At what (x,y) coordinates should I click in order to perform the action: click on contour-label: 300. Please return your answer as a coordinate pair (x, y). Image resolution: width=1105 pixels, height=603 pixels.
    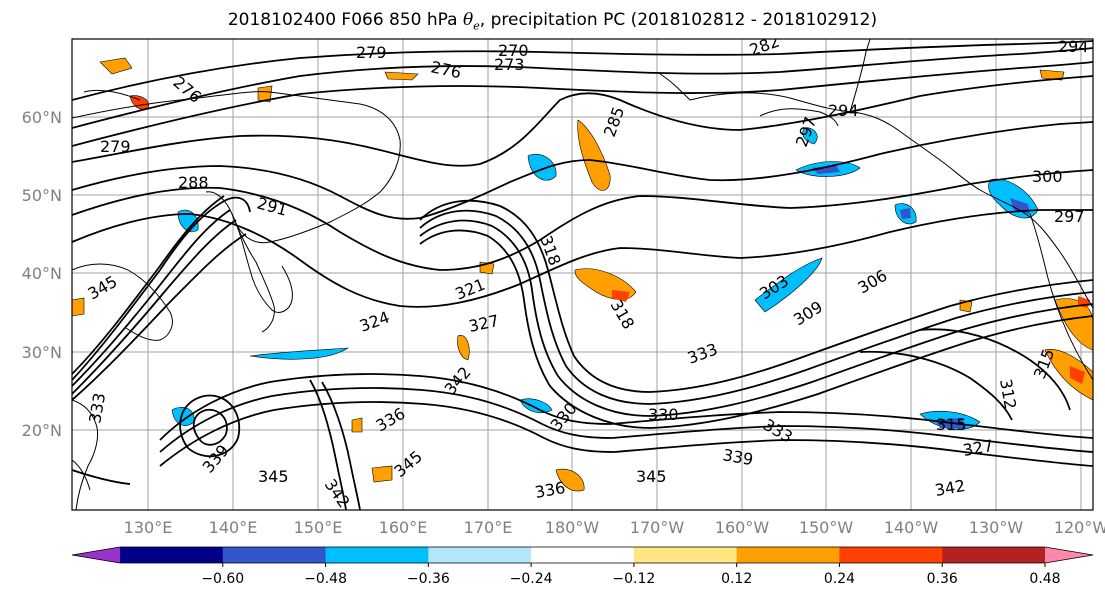
    Looking at the image, I should click on (1047, 176).